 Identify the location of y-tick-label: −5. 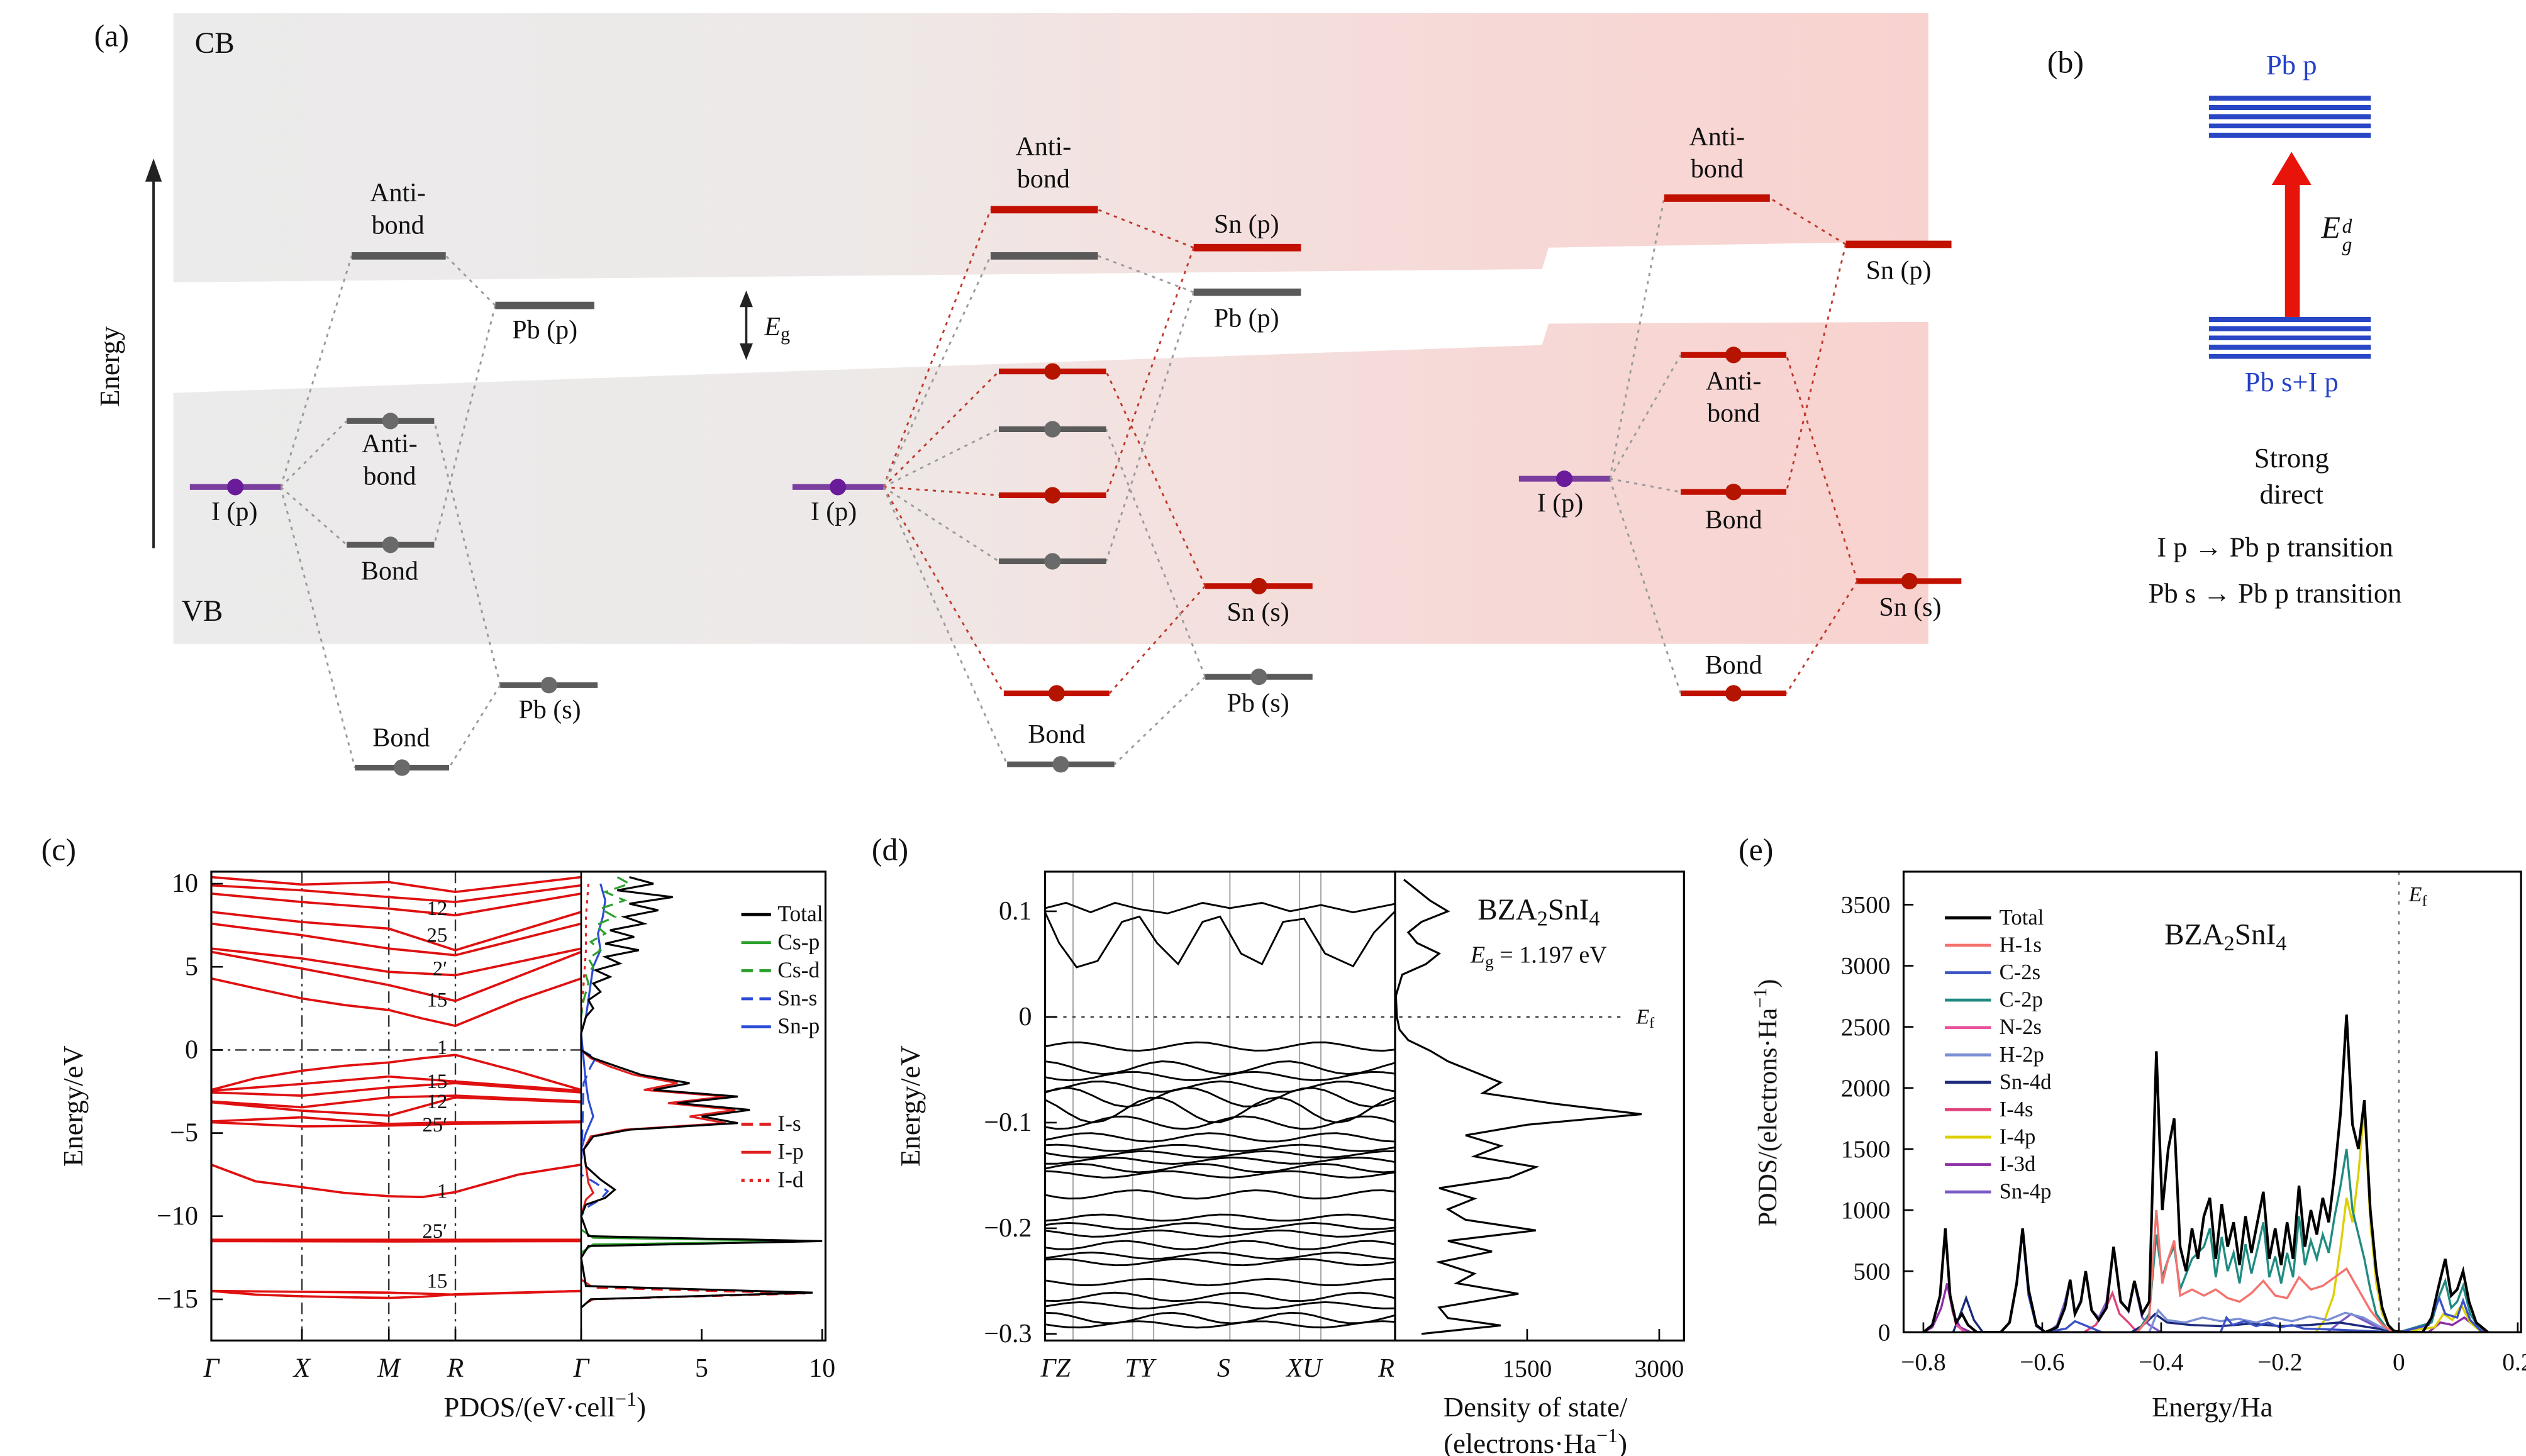
(184, 1133).